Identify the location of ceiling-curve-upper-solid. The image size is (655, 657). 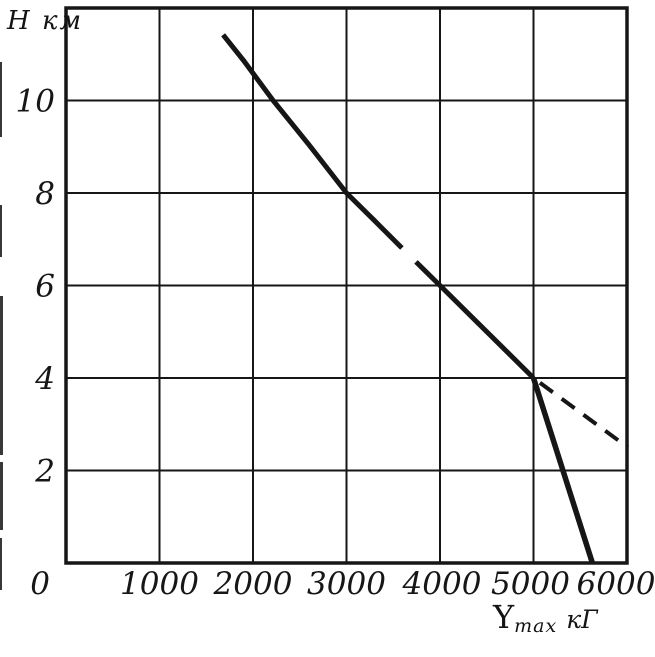
(312, 141).